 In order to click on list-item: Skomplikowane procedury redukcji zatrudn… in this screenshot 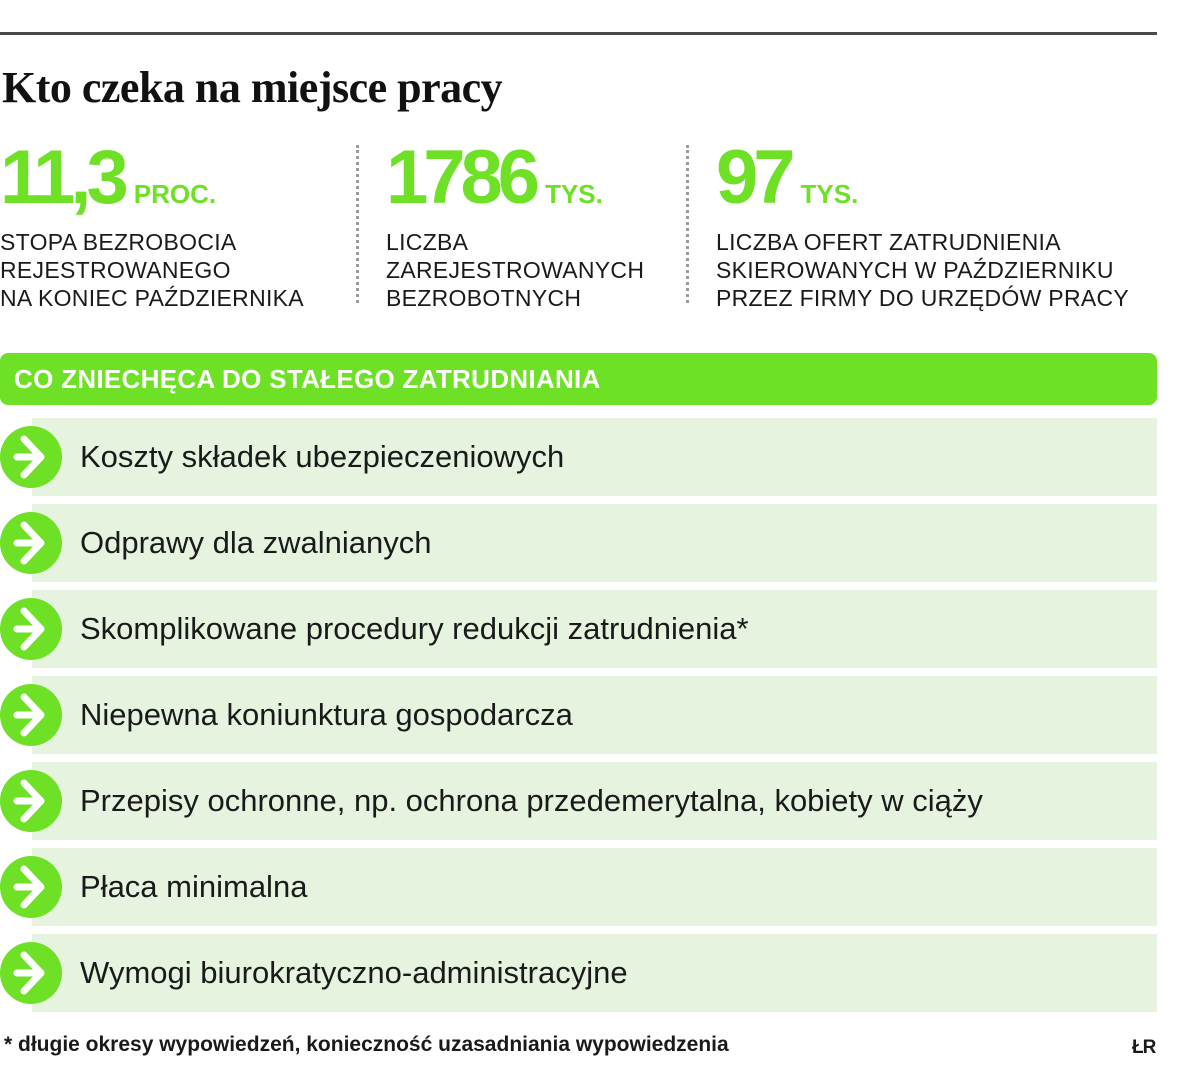, I will do `click(578, 629)`.